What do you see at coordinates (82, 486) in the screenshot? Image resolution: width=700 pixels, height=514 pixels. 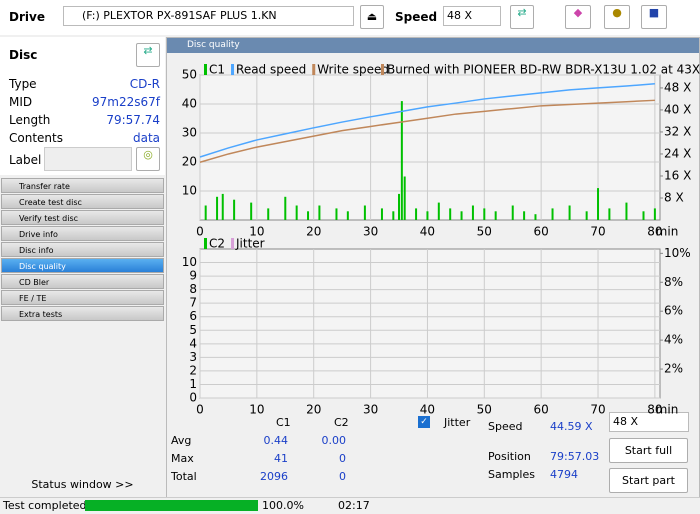 I see `status-window-button: Status window >>` at bounding box center [82, 486].